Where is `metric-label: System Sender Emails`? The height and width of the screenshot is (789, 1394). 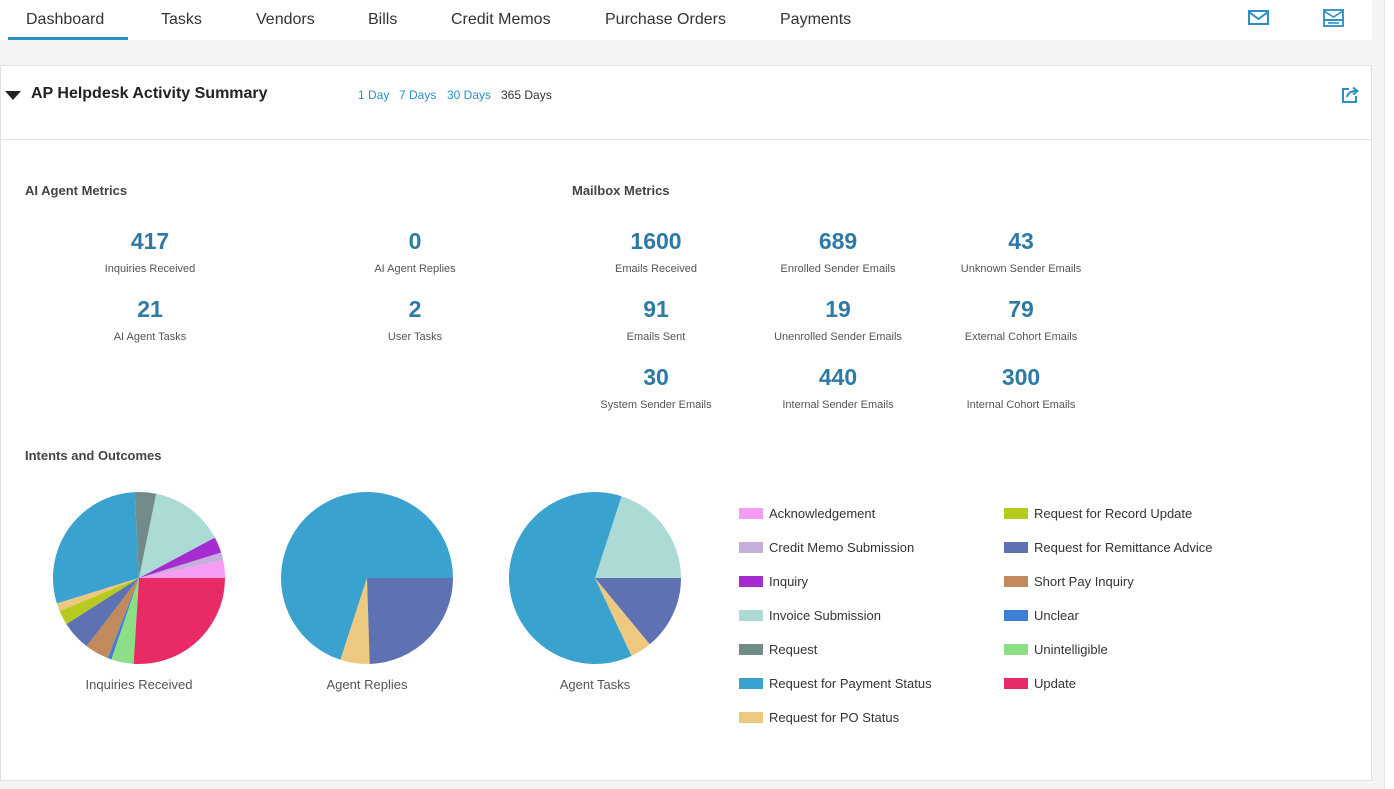 metric-label: System Sender Emails is located at coordinates (656, 405).